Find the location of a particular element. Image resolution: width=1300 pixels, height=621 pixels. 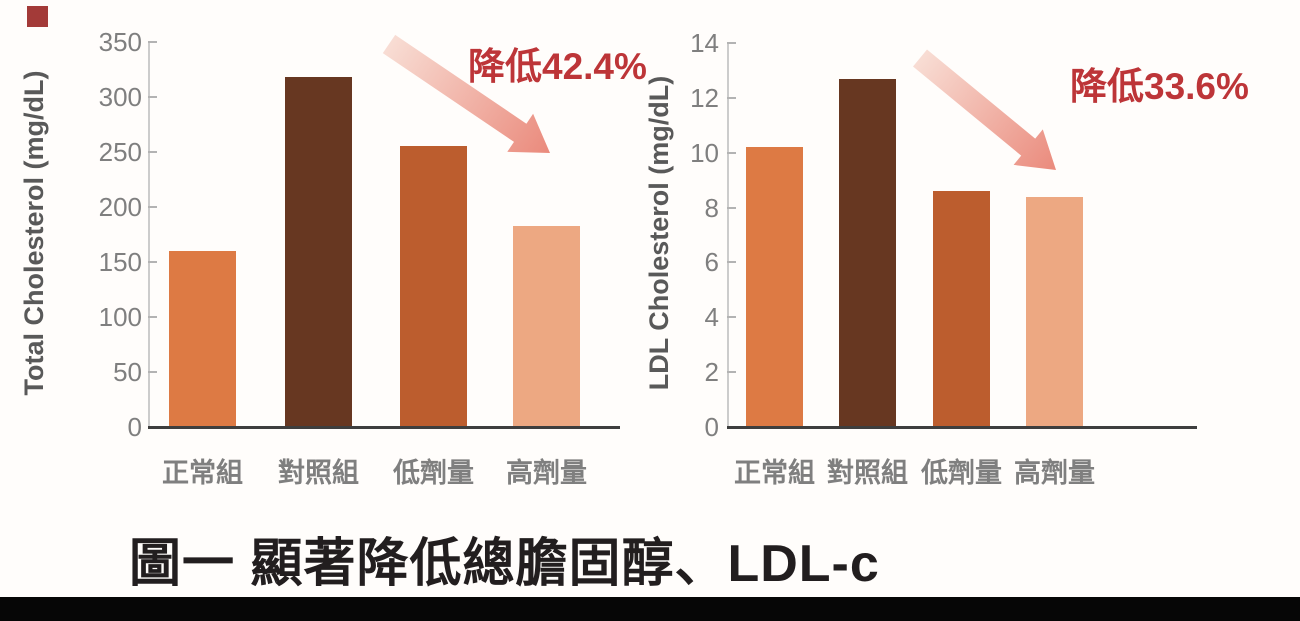

y-tick-label: 50 is located at coordinates (127, 372).